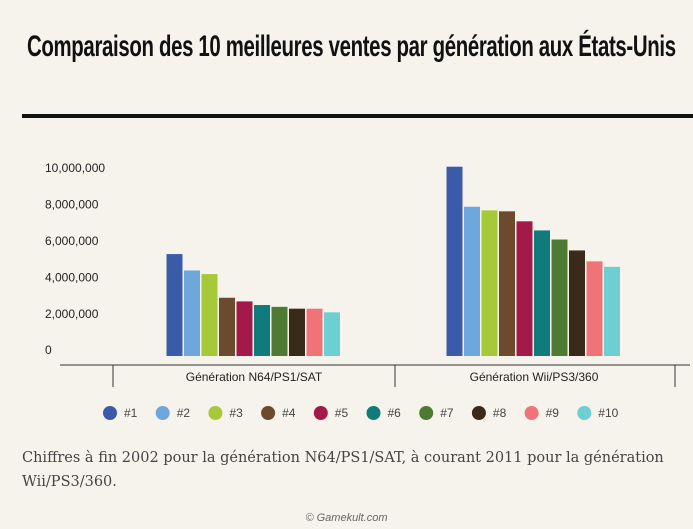 Image resolution: width=693 pixels, height=529 pixels. Describe the element at coordinates (553, 413) in the screenshot. I see `legend-label: #9` at that location.